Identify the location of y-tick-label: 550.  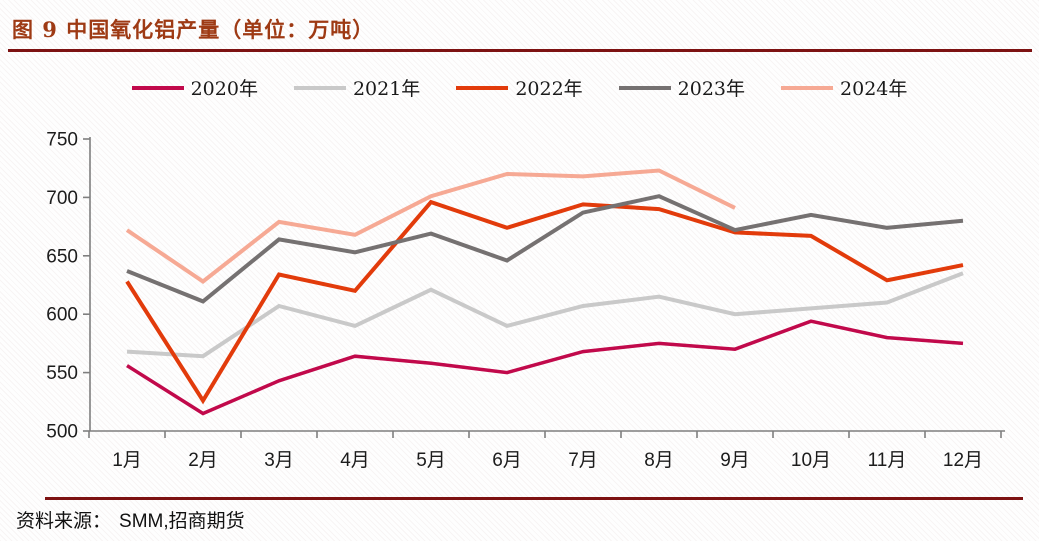
(62, 373).